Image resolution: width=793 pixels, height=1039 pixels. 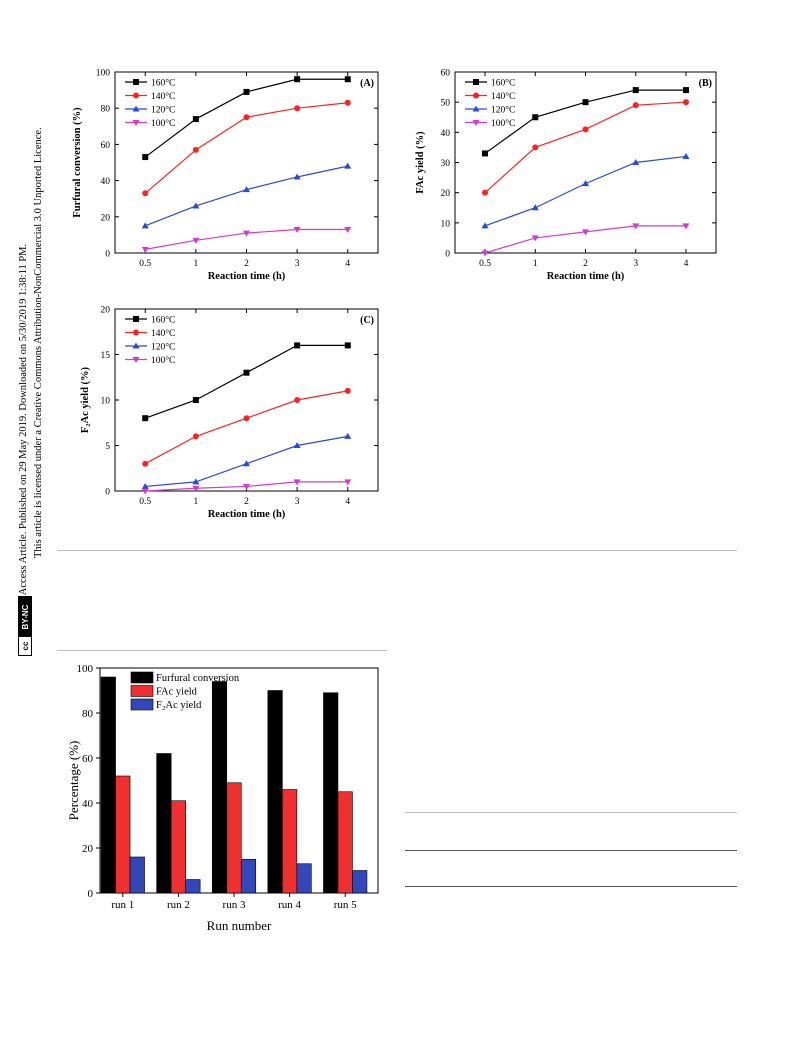 I want to click on x-tick-label: run 4, so click(x=289, y=905).